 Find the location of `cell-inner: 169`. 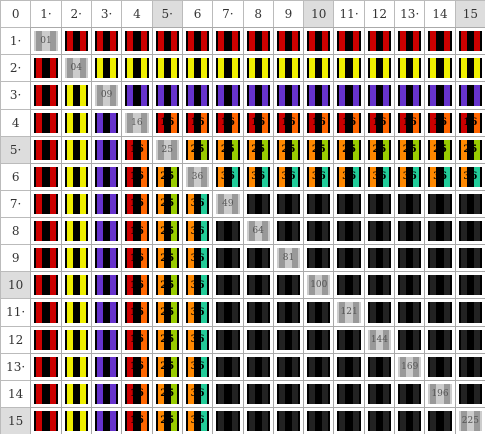

cell-inner: 169 is located at coordinates (410, 366).